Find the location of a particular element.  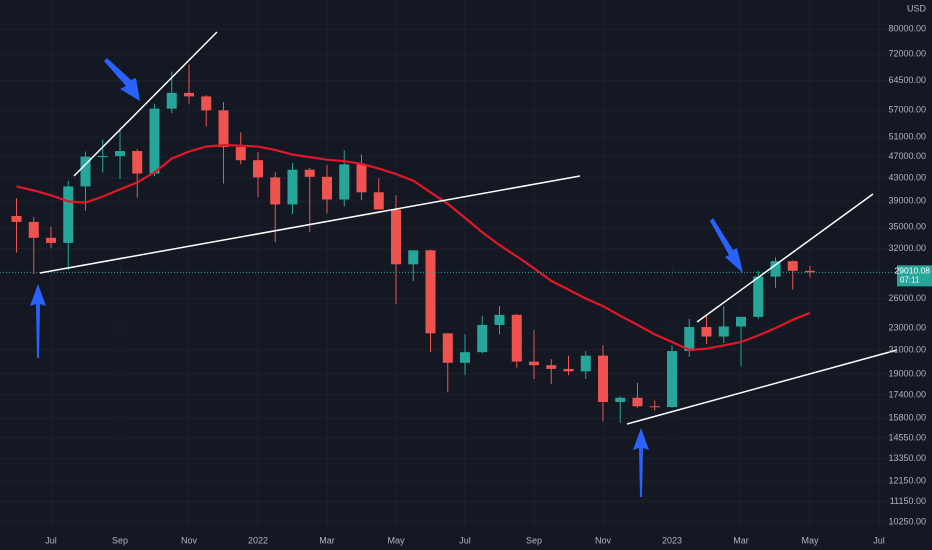

y-tick-label: 21000.00 is located at coordinates (907, 349).